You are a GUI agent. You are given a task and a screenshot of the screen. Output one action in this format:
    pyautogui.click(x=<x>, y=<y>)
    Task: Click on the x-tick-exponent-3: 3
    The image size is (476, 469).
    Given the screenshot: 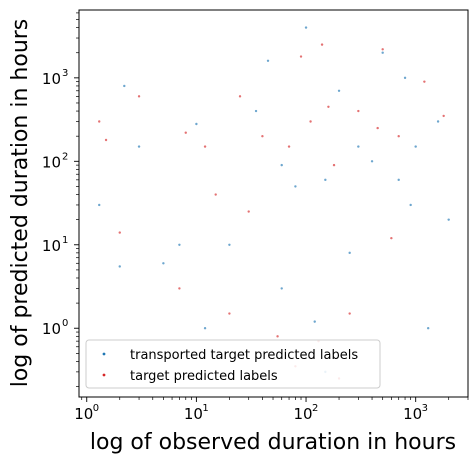 What is the action you would take?
    pyautogui.click(x=425, y=408)
    